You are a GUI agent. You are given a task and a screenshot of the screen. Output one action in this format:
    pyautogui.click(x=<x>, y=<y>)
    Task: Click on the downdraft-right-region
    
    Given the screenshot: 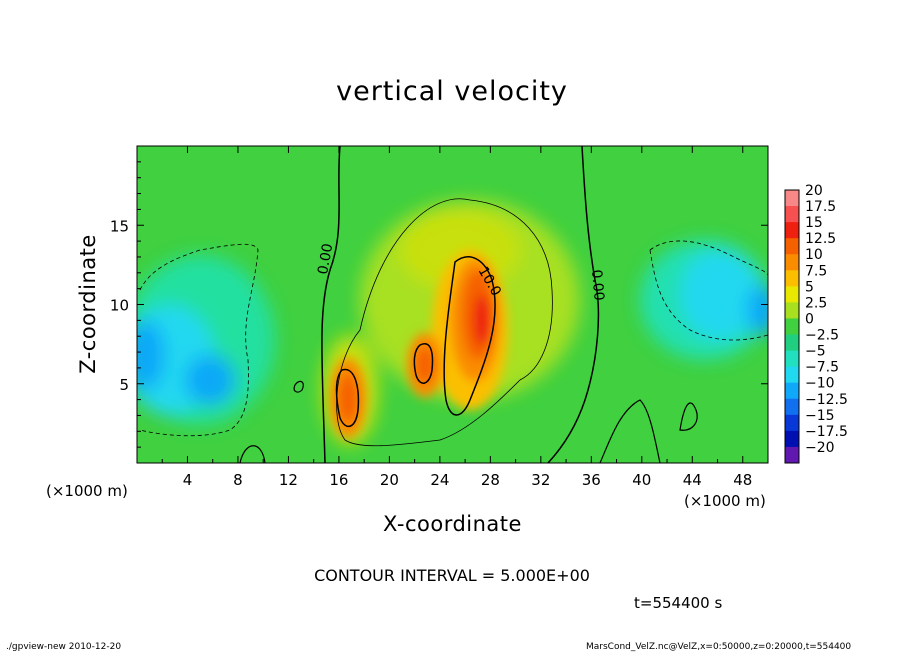 What is the action you would take?
    pyautogui.click(x=704, y=300)
    